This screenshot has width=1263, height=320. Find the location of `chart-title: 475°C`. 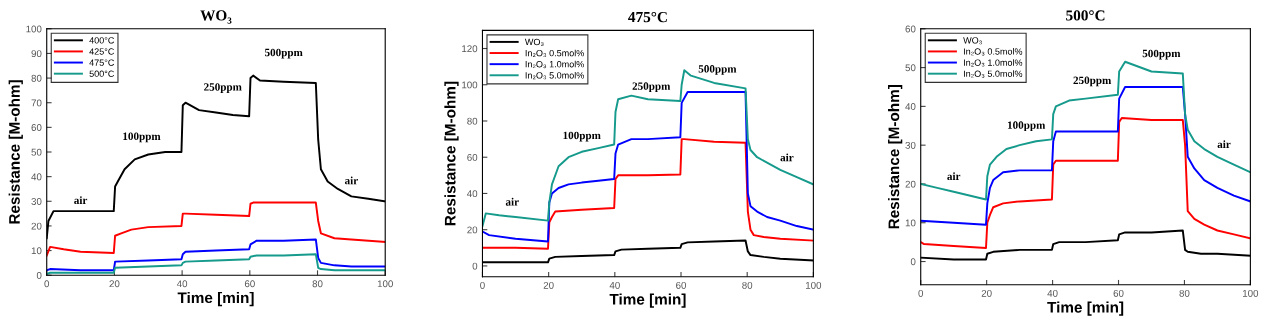

chart-title: 475°C is located at coordinates (647, 17).